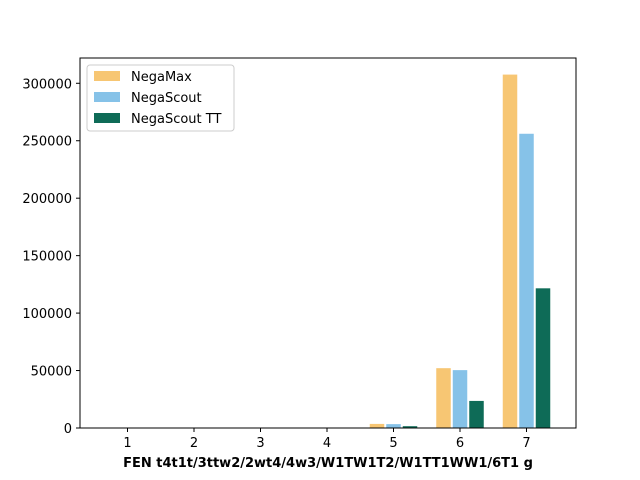 Image resolution: width=640 pixels, height=480 pixels. Describe the element at coordinates (47, 314) in the screenshot. I see `y-tick-label: 100000` at that location.